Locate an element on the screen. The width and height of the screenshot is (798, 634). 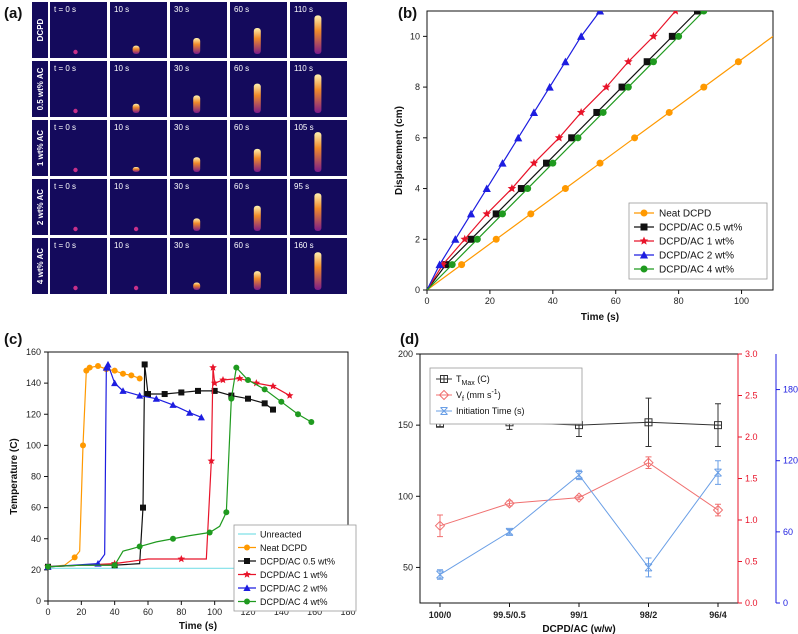
x-tick-label: 99.5/0.5 is located at coordinates (509, 615).